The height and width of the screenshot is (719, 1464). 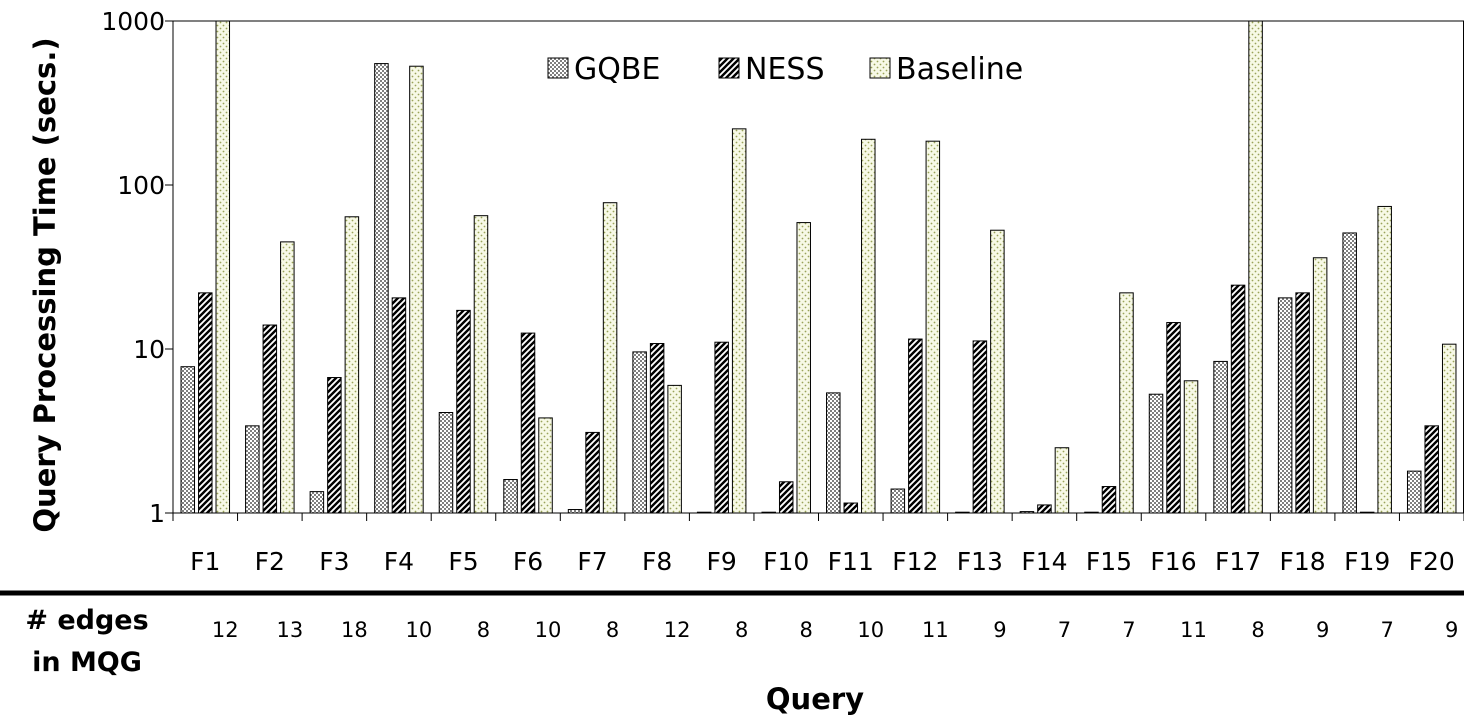 I want to click on bar-baseline-f4, so click(x=416, y=289).